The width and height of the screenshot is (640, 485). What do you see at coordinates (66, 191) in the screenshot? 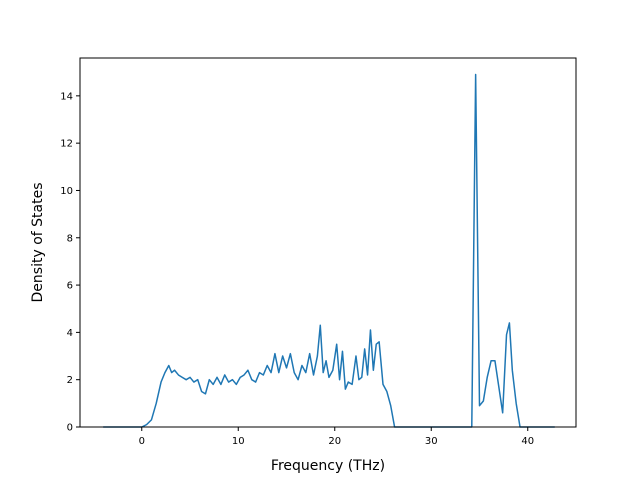
I see `y-tick-label: 10` at bounding box center [66, 191].